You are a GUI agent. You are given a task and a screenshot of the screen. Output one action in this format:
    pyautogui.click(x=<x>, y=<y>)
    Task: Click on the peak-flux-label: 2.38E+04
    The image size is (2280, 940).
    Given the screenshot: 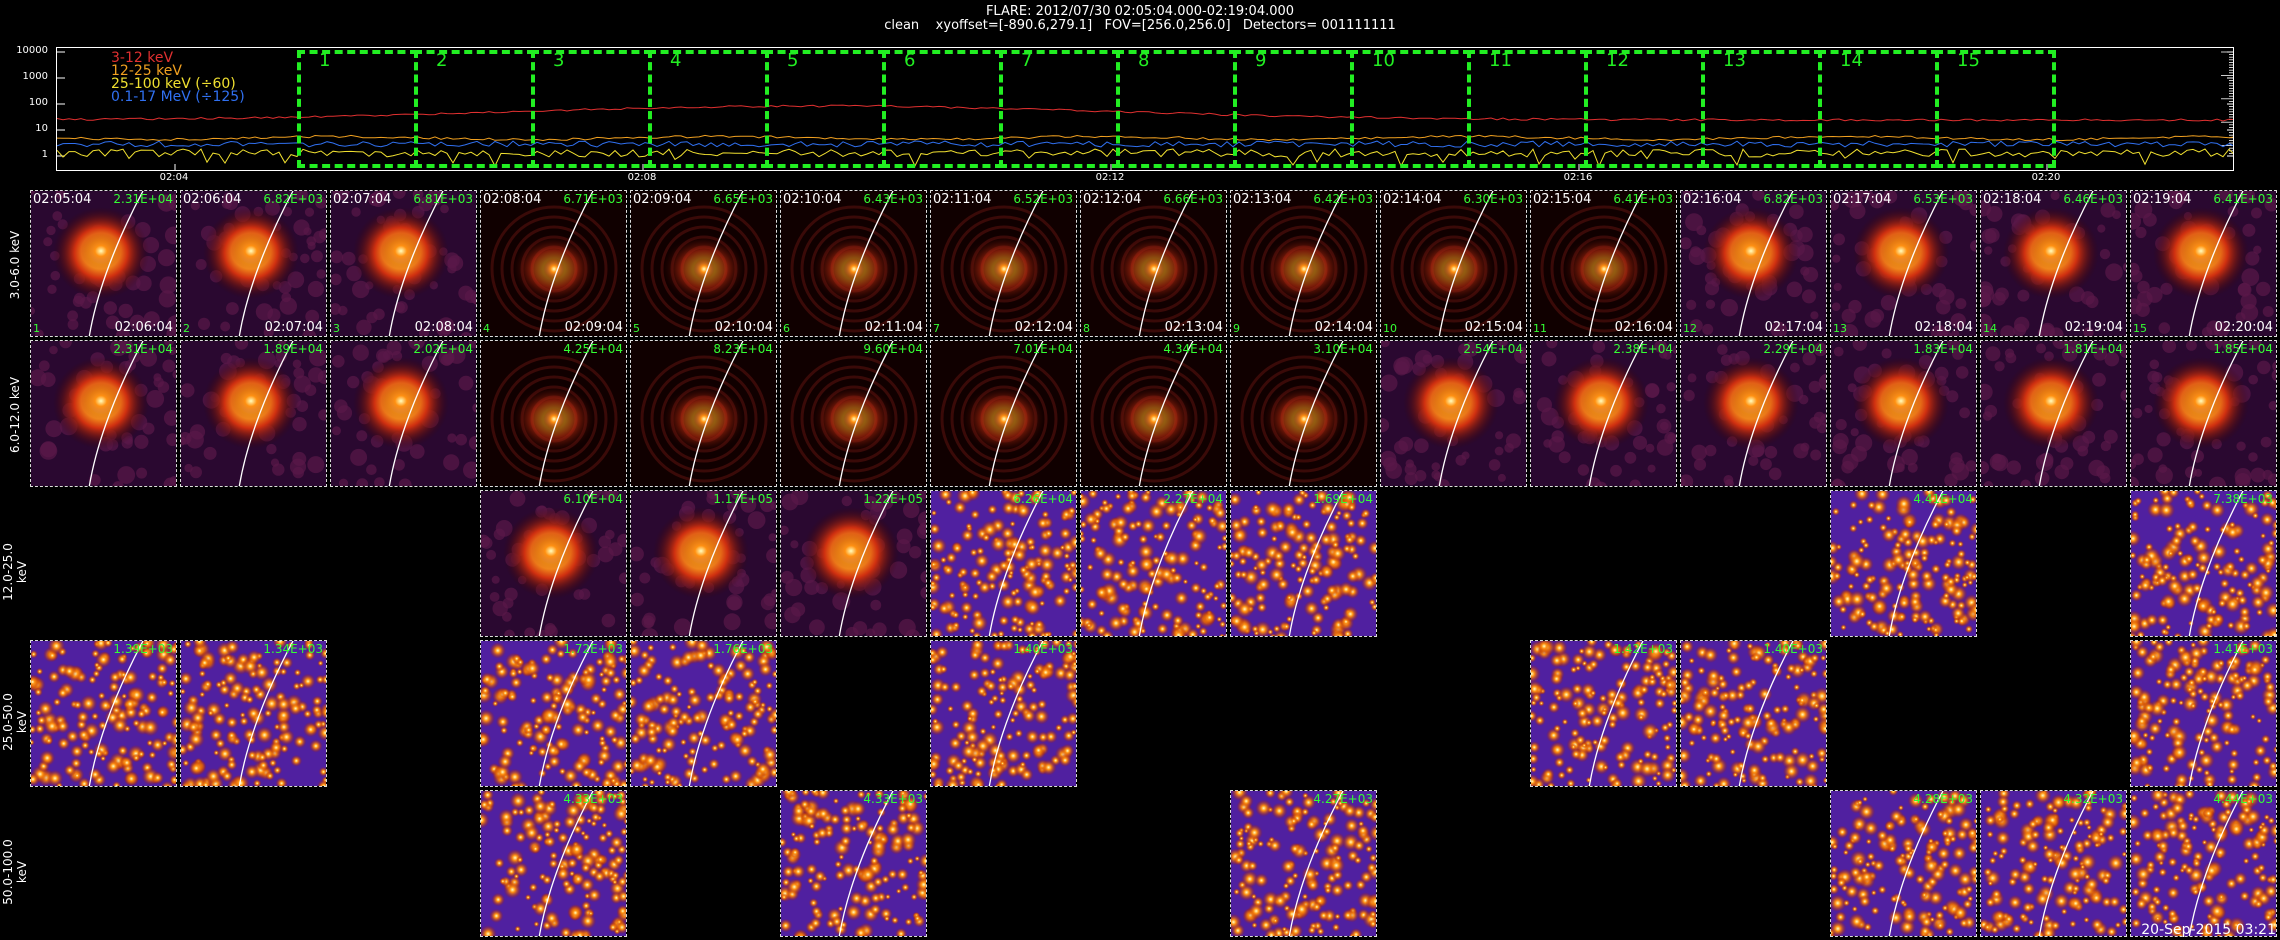 What is the action you would take?
    pyautogui.click(x=1643, y=349)
    